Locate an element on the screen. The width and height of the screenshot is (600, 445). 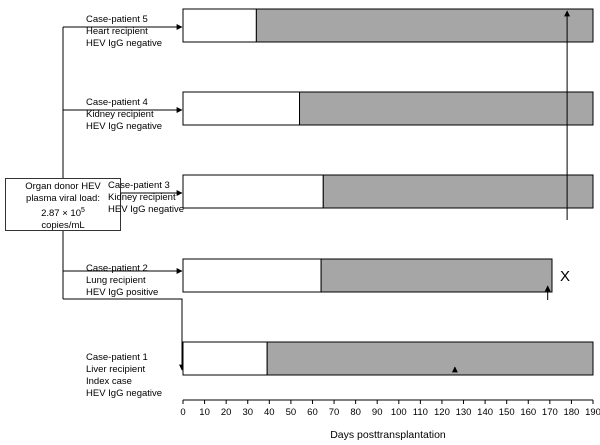
x-tick-label: 90 is located at coordinates (377, 412).